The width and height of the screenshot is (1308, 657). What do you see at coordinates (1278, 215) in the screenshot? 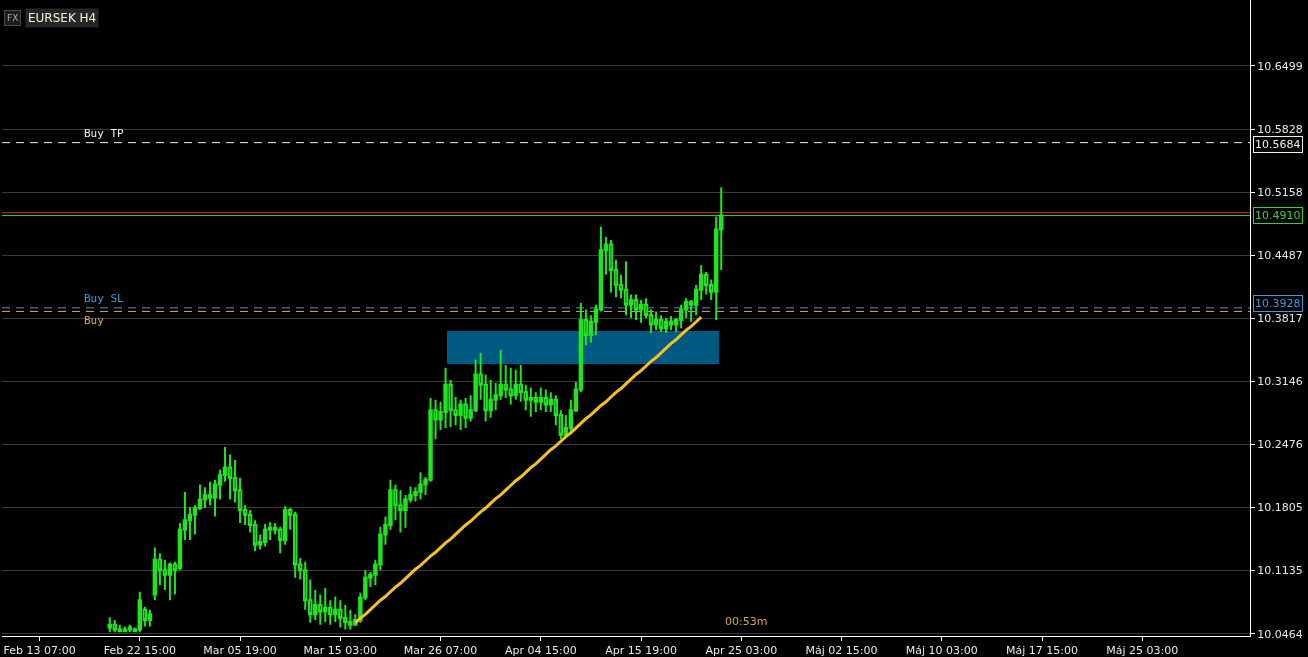
I see `ref-line-label: 10.4910` at bounding box center [1278, 215].